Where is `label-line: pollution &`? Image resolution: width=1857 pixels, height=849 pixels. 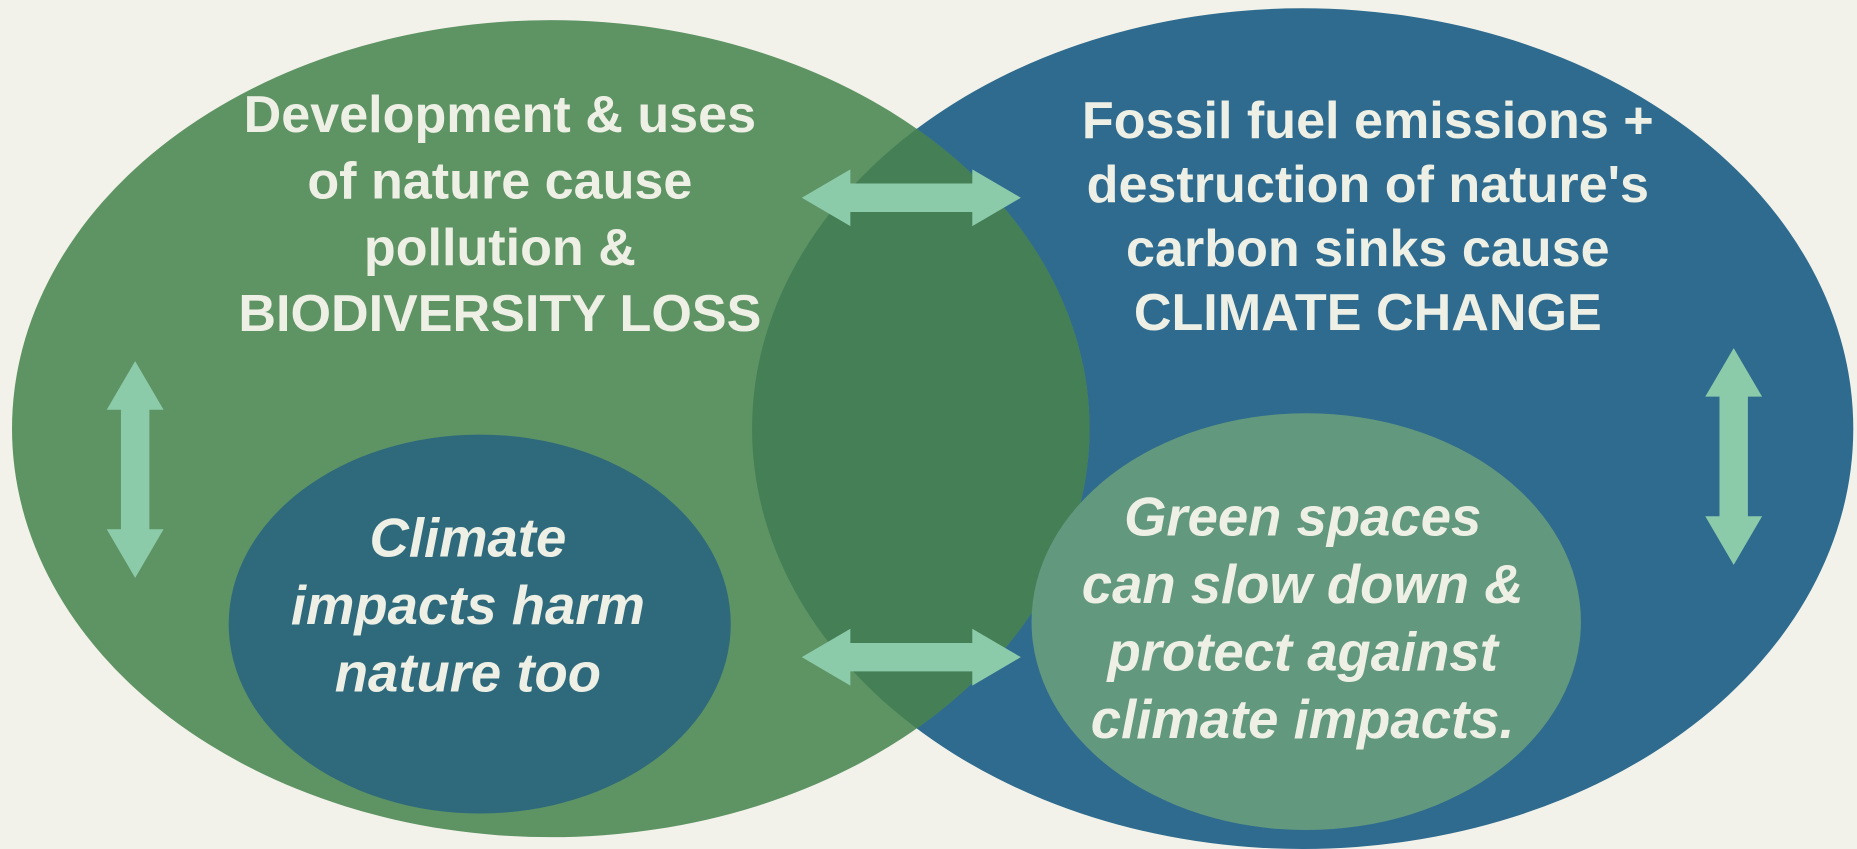 label-line: pollution & is located at coordinates (500, 248).